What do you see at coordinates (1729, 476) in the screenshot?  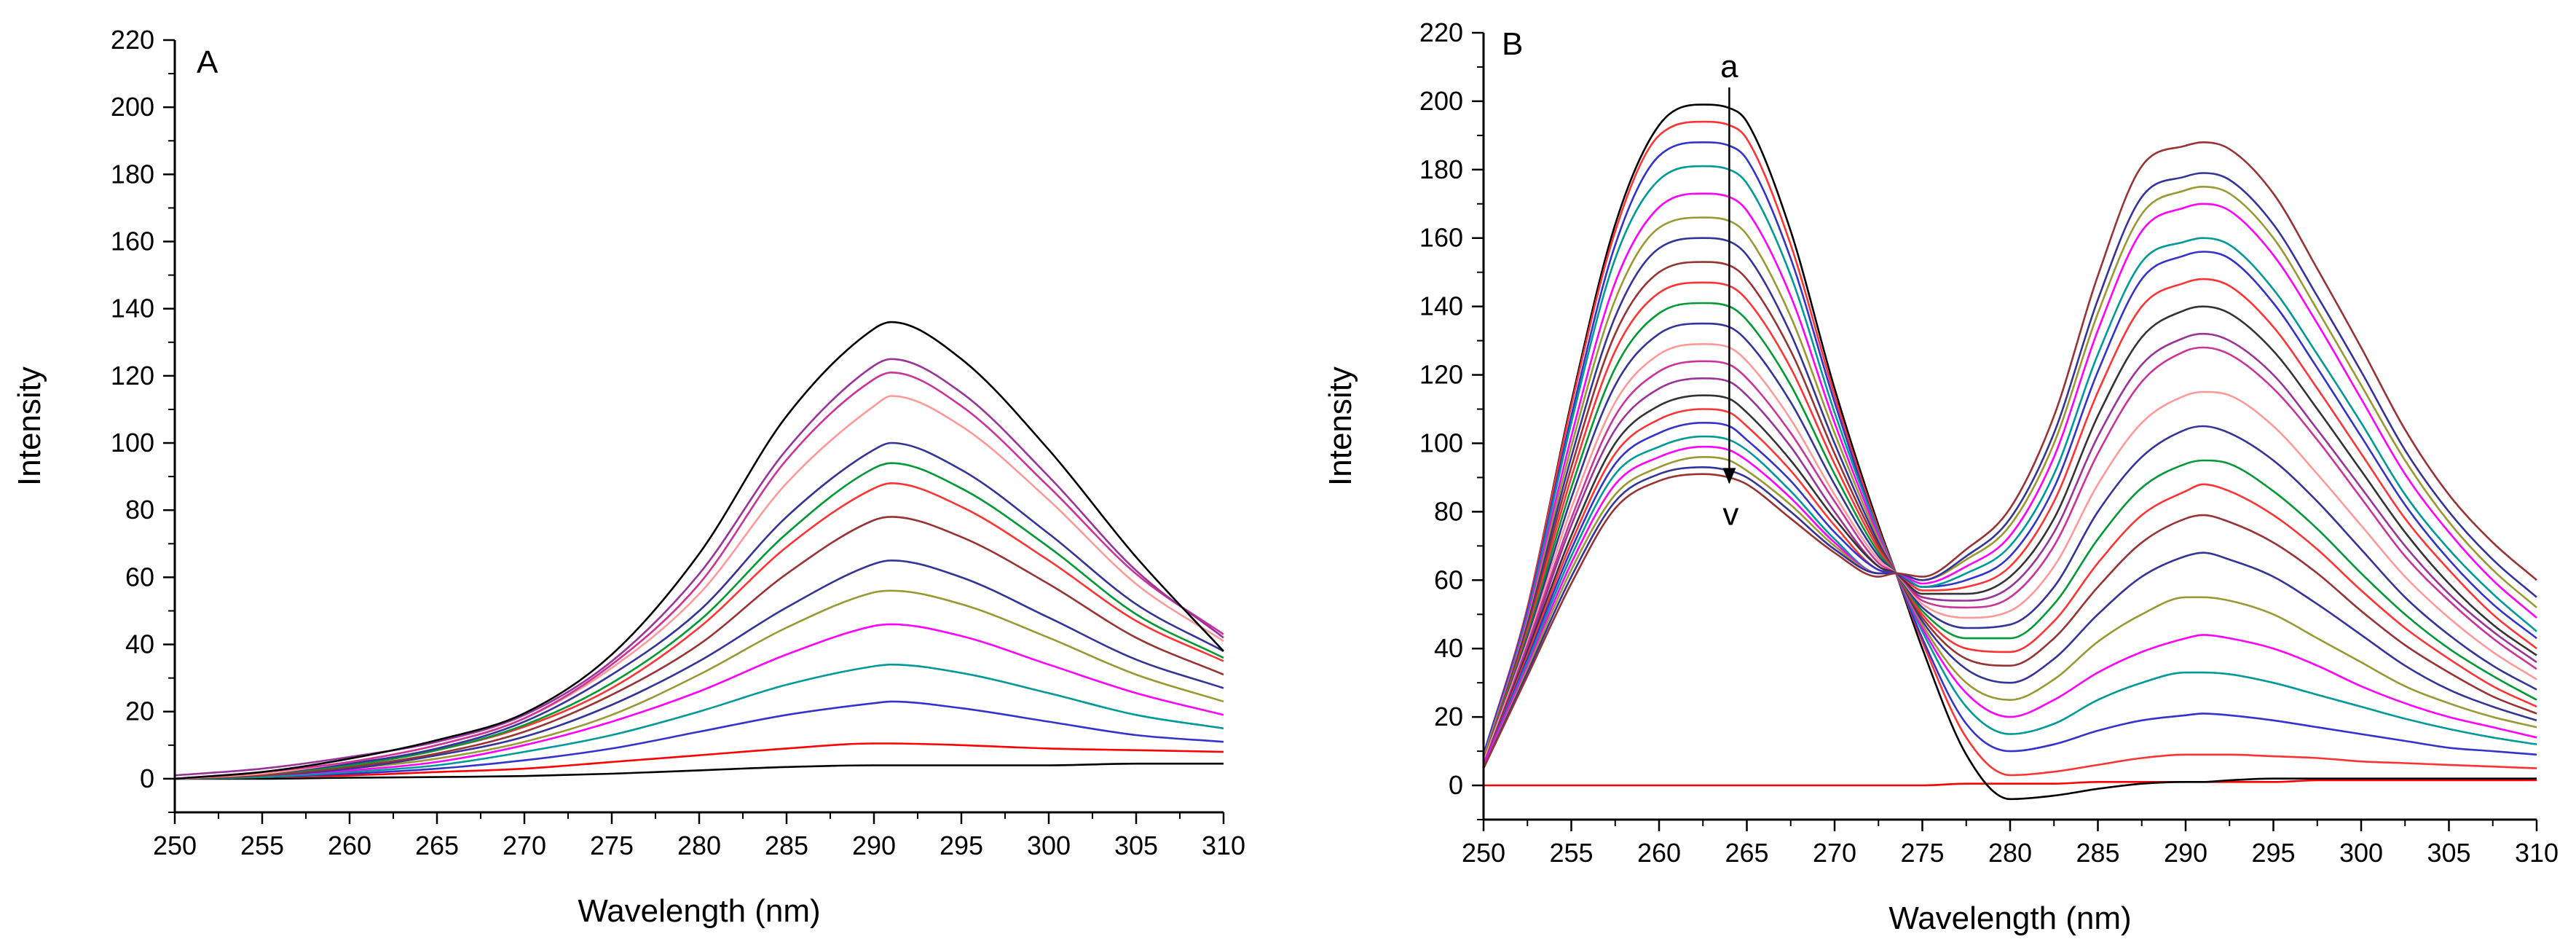 I see `annotation-arrow-head` at bounding box center [1729, 476].